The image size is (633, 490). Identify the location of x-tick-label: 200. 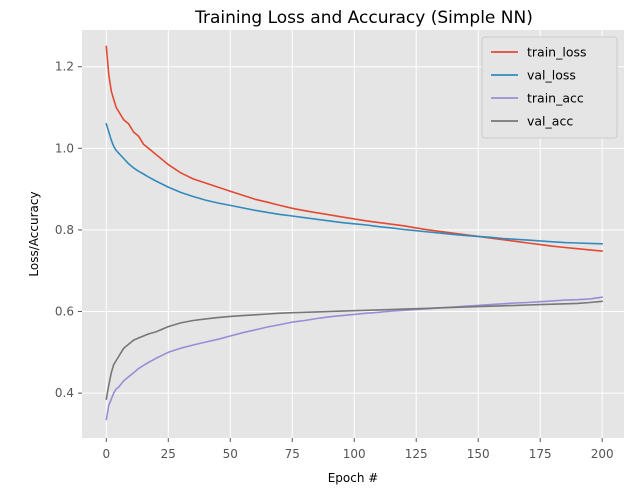
(602, 454).